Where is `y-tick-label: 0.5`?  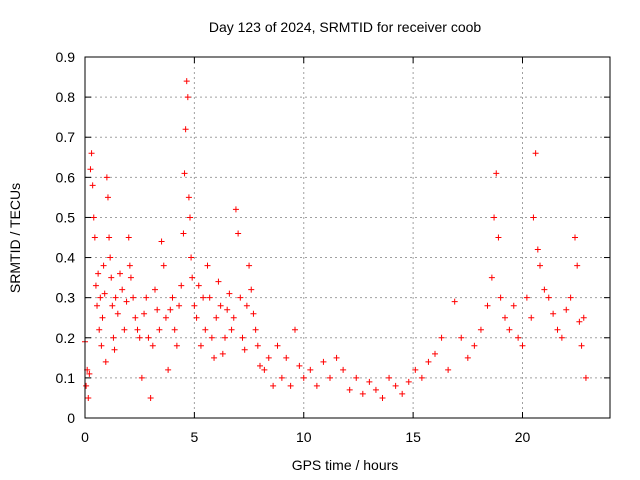 y-tick-label: 0.5 is located at coordinates (66, 217).